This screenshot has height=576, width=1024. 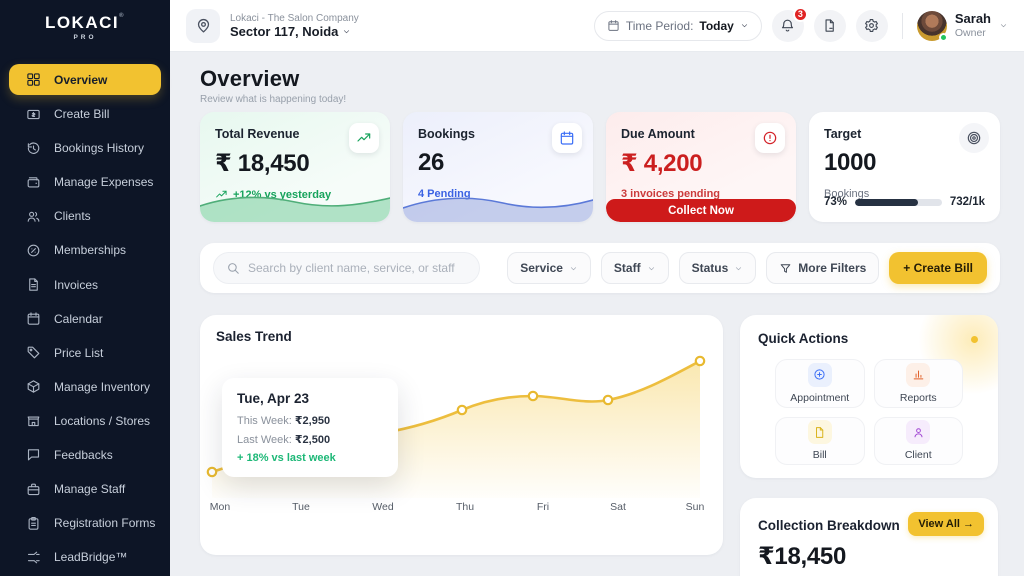 What do you see at coordinates (295, 167) in the screenshot?
I see `total-revenue-card: Total Revenue ₹ 18,450 +12% vs yesterday` at bounding box center [295, 167].